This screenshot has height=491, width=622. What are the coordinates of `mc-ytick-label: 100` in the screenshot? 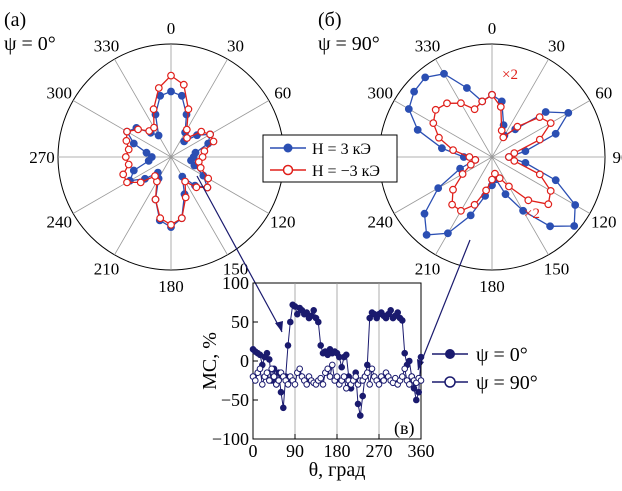 It's located at (235, 283).